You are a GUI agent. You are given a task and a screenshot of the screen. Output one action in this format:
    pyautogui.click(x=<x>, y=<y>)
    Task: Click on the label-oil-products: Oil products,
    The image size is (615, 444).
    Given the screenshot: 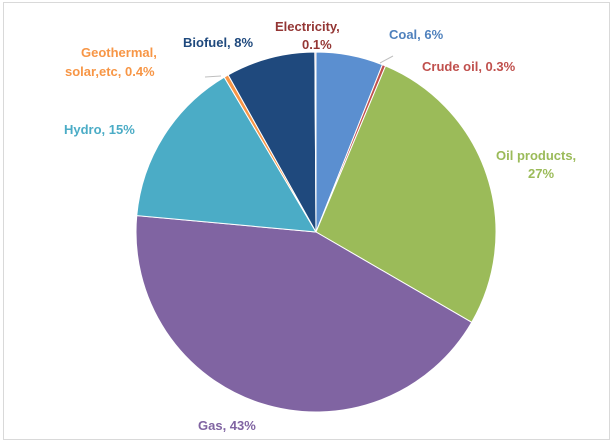 What is the action you would take?
    pyautogui.click(x=536, y=155)
    